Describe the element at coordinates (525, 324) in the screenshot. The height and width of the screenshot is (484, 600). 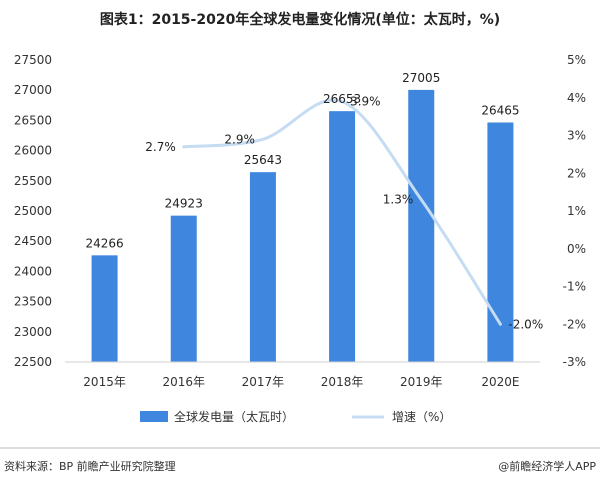
I see `line-data-label: -2.0%` at that location.